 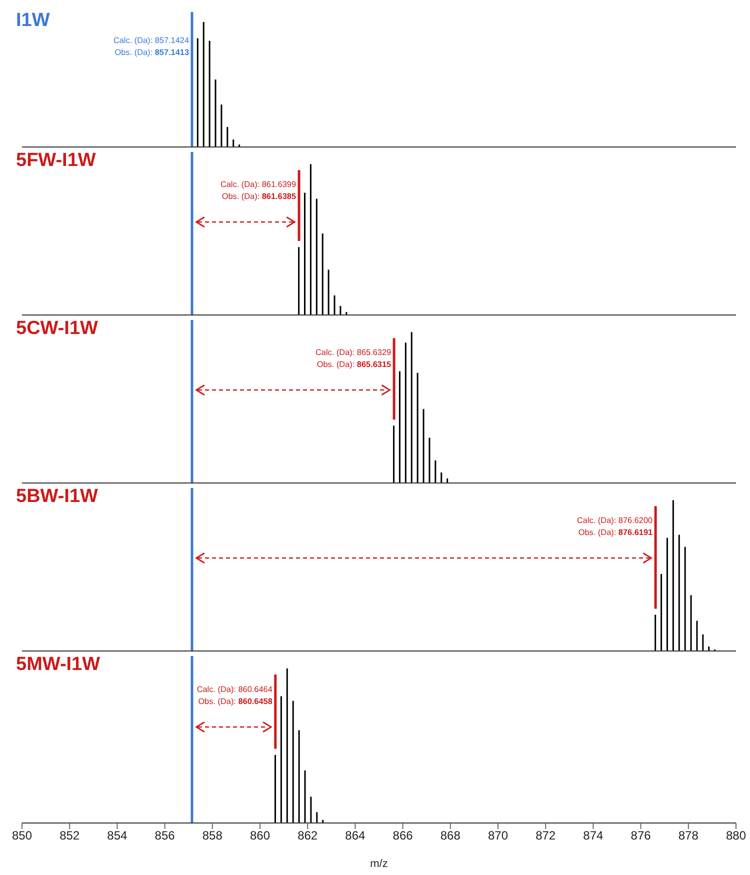 I want to click on annotation: Calc. (Da): 860.6464, so click(x=234, y=689).